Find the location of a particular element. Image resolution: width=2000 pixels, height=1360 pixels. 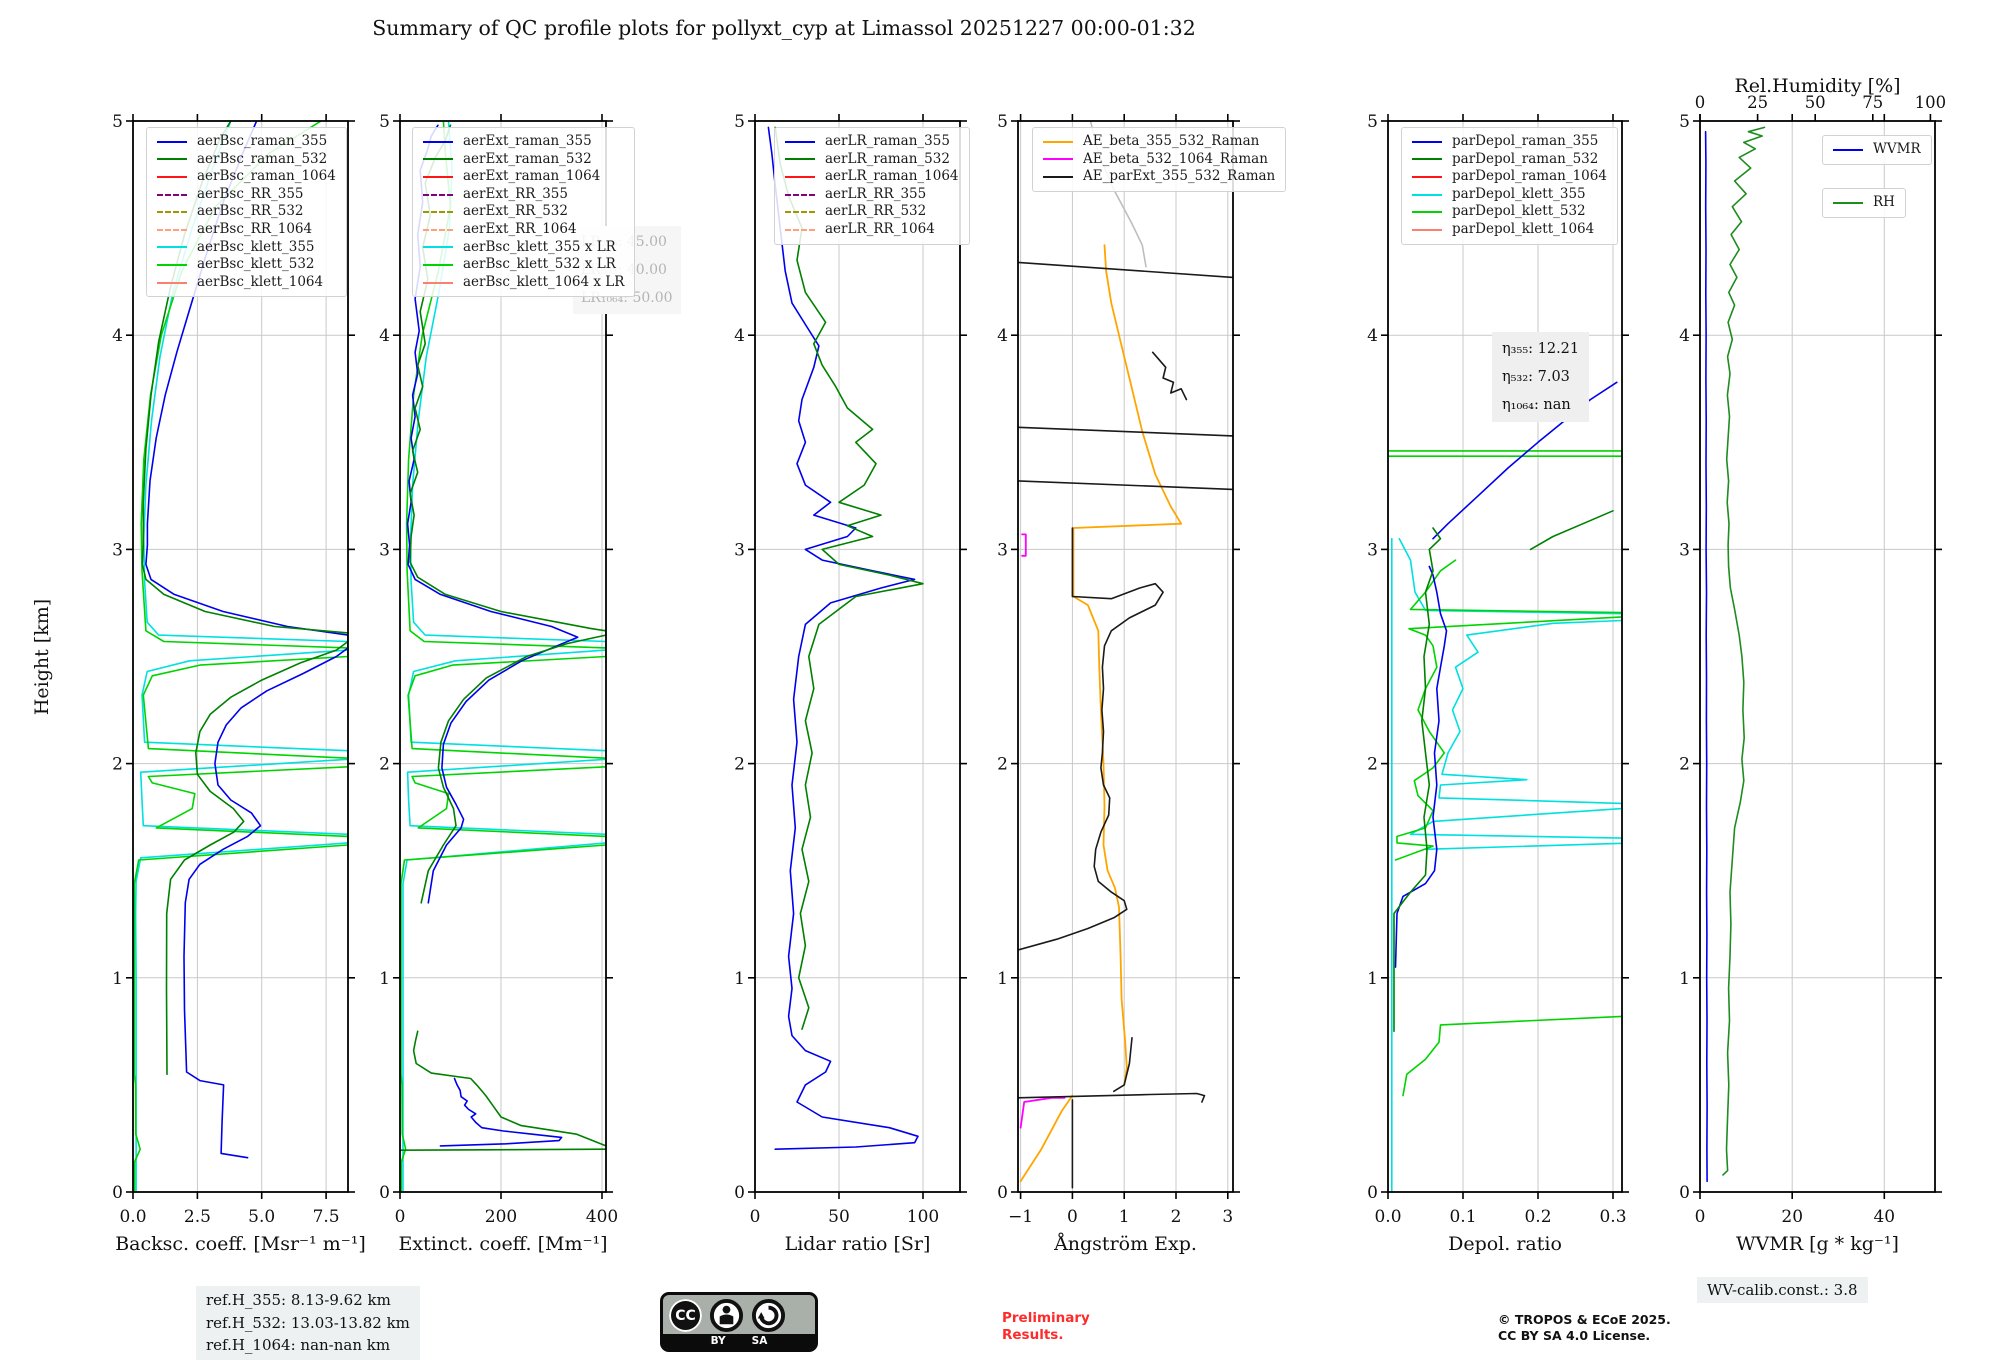

series-aerBsc_klett_532_x_LR is located at coordinates (503, 656).